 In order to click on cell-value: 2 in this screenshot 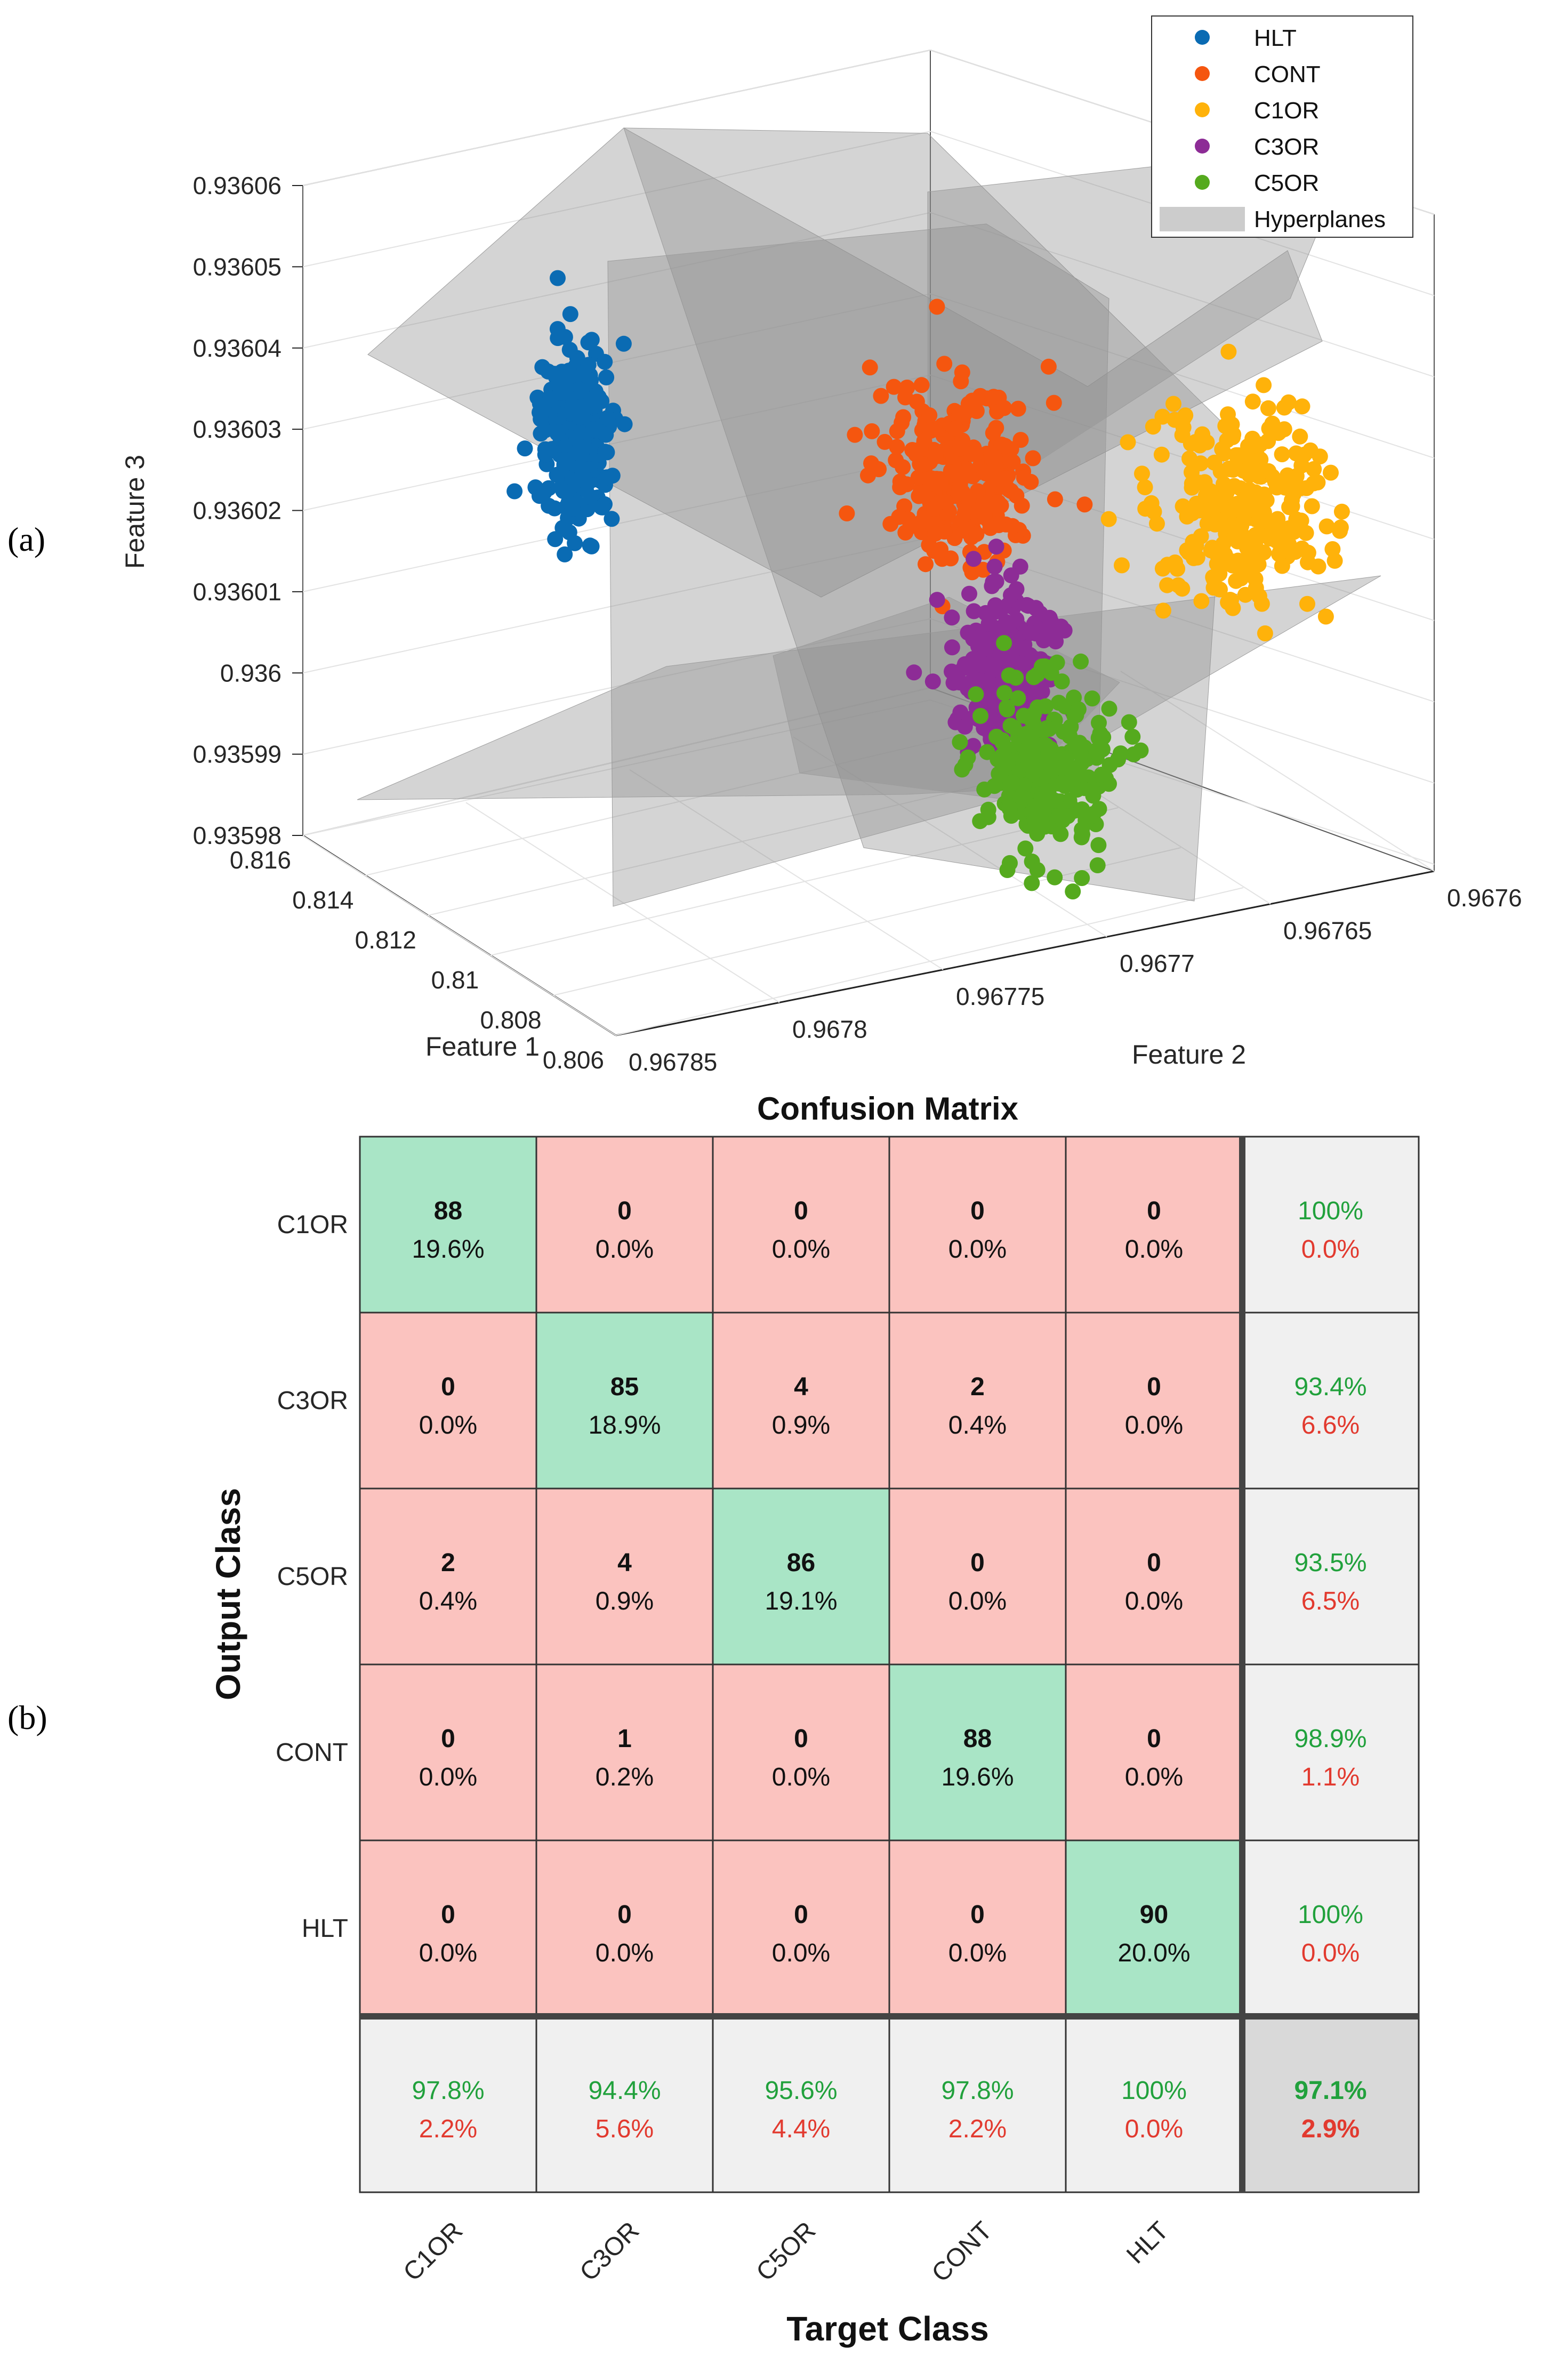, I will do `click(448, 1563)`.